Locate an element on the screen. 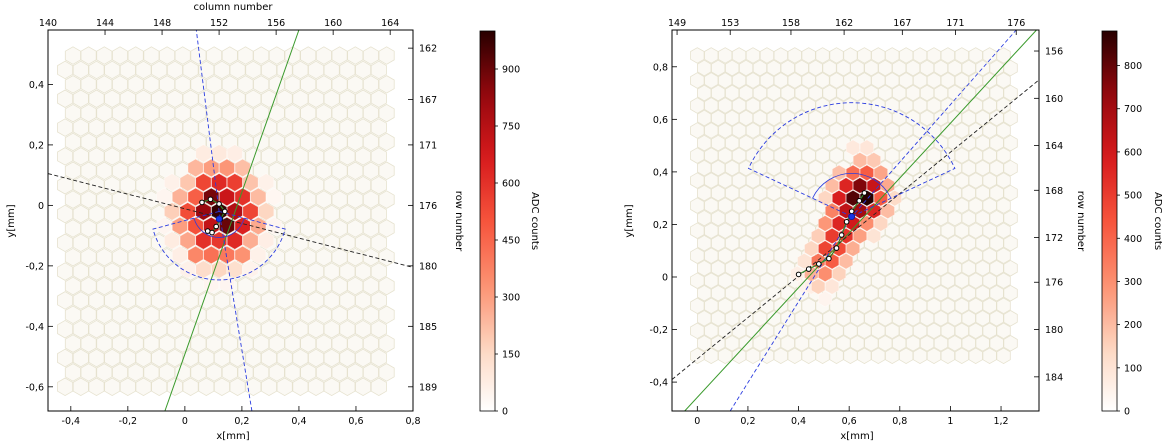 Image resolution: width=1168 pixels, height=445 pixels. colorbar-tick-label: 200 is located at coordinates (1133, 325).